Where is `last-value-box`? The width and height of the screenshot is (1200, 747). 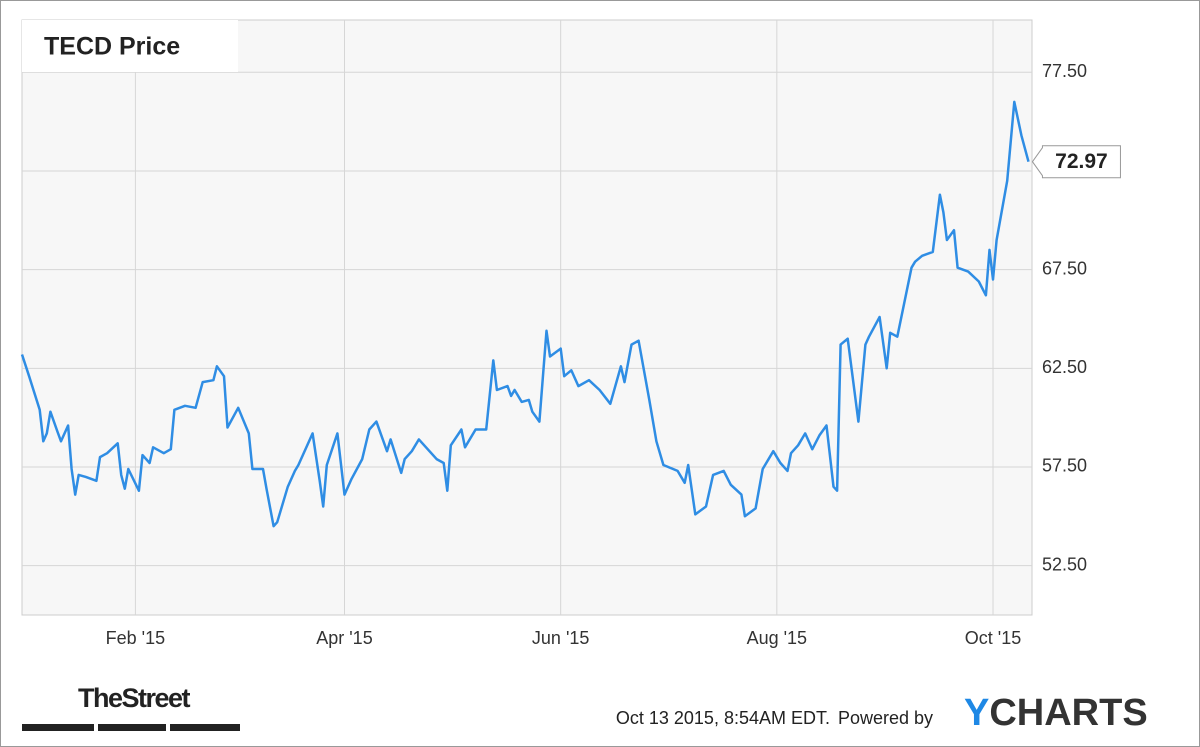
last-value-box is located at coordinates (1076, 162).